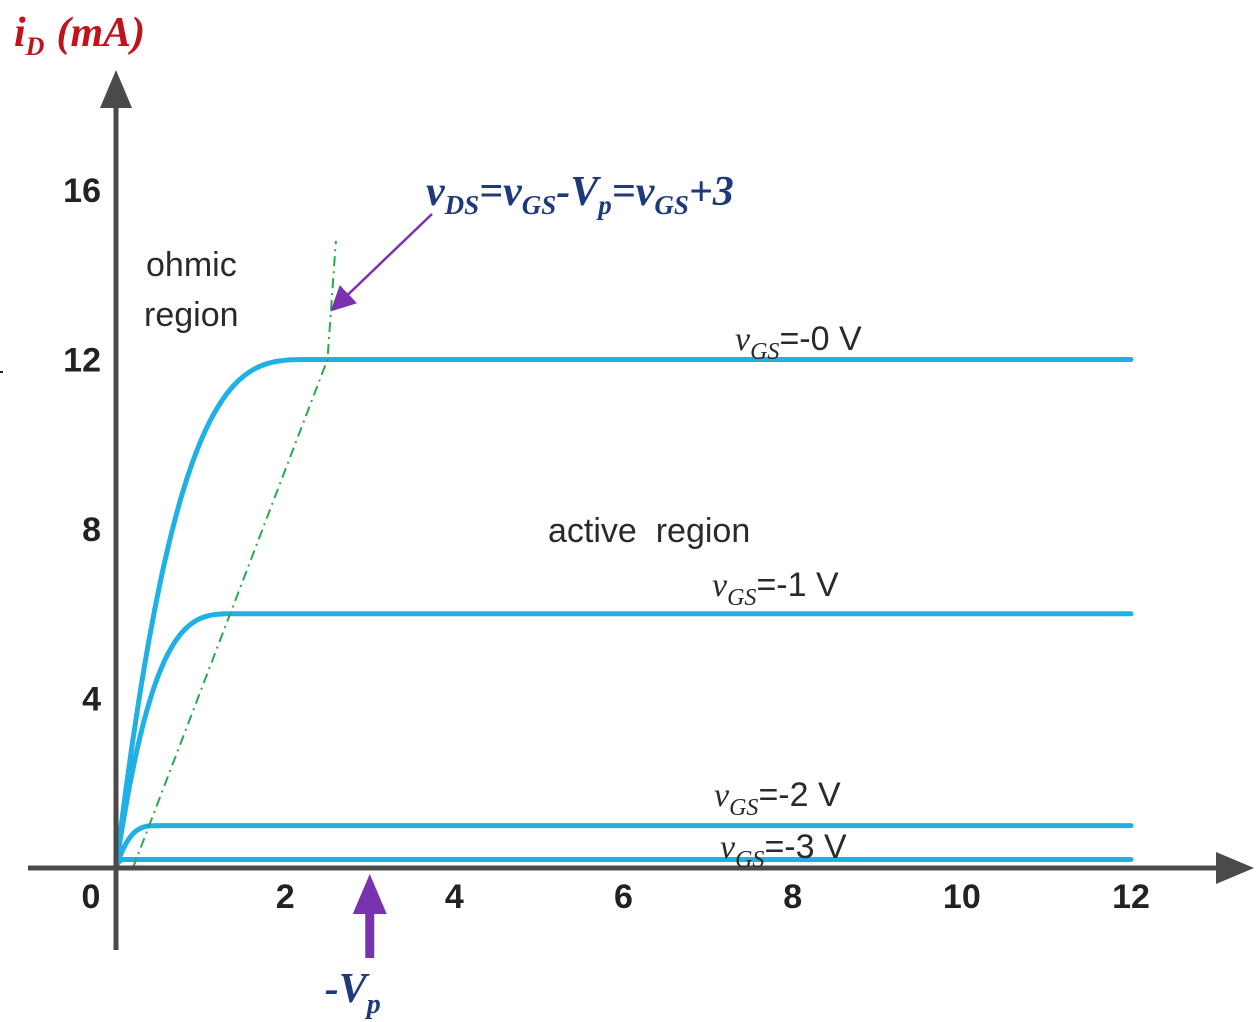 This screenshot has height=1022, width=1258. I want to click on x-tick-label: 2, so click(285, 897).